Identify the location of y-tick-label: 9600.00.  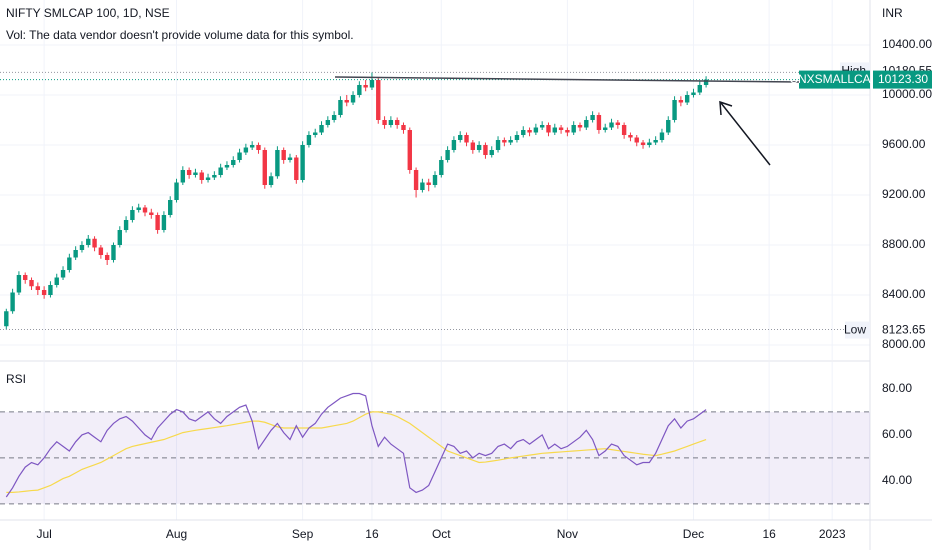
(904, 144).